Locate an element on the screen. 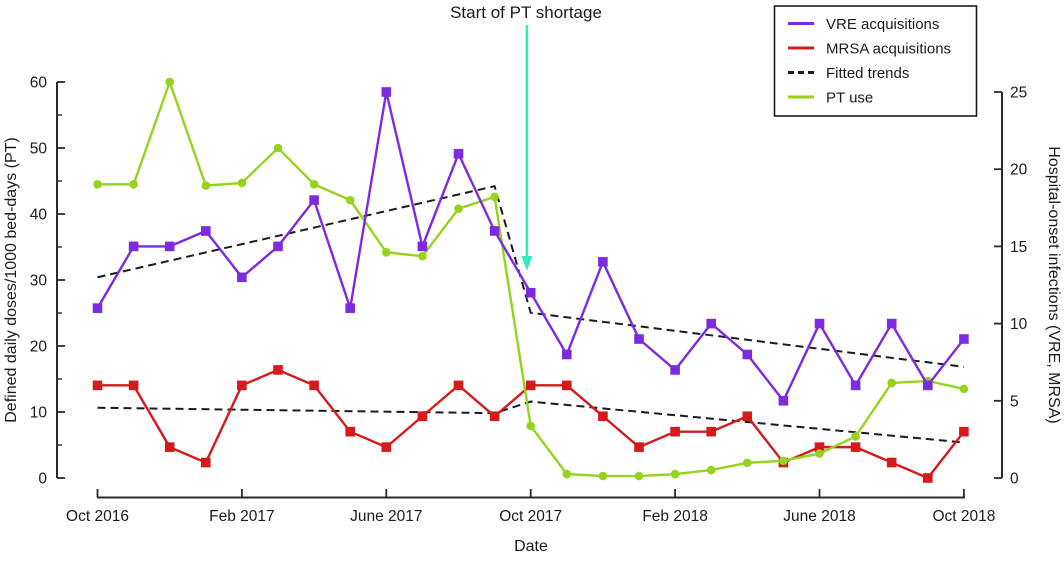  legend-item-mrsa-acquisitions: MRSA acquisitions is located at coordinates (869, 49).